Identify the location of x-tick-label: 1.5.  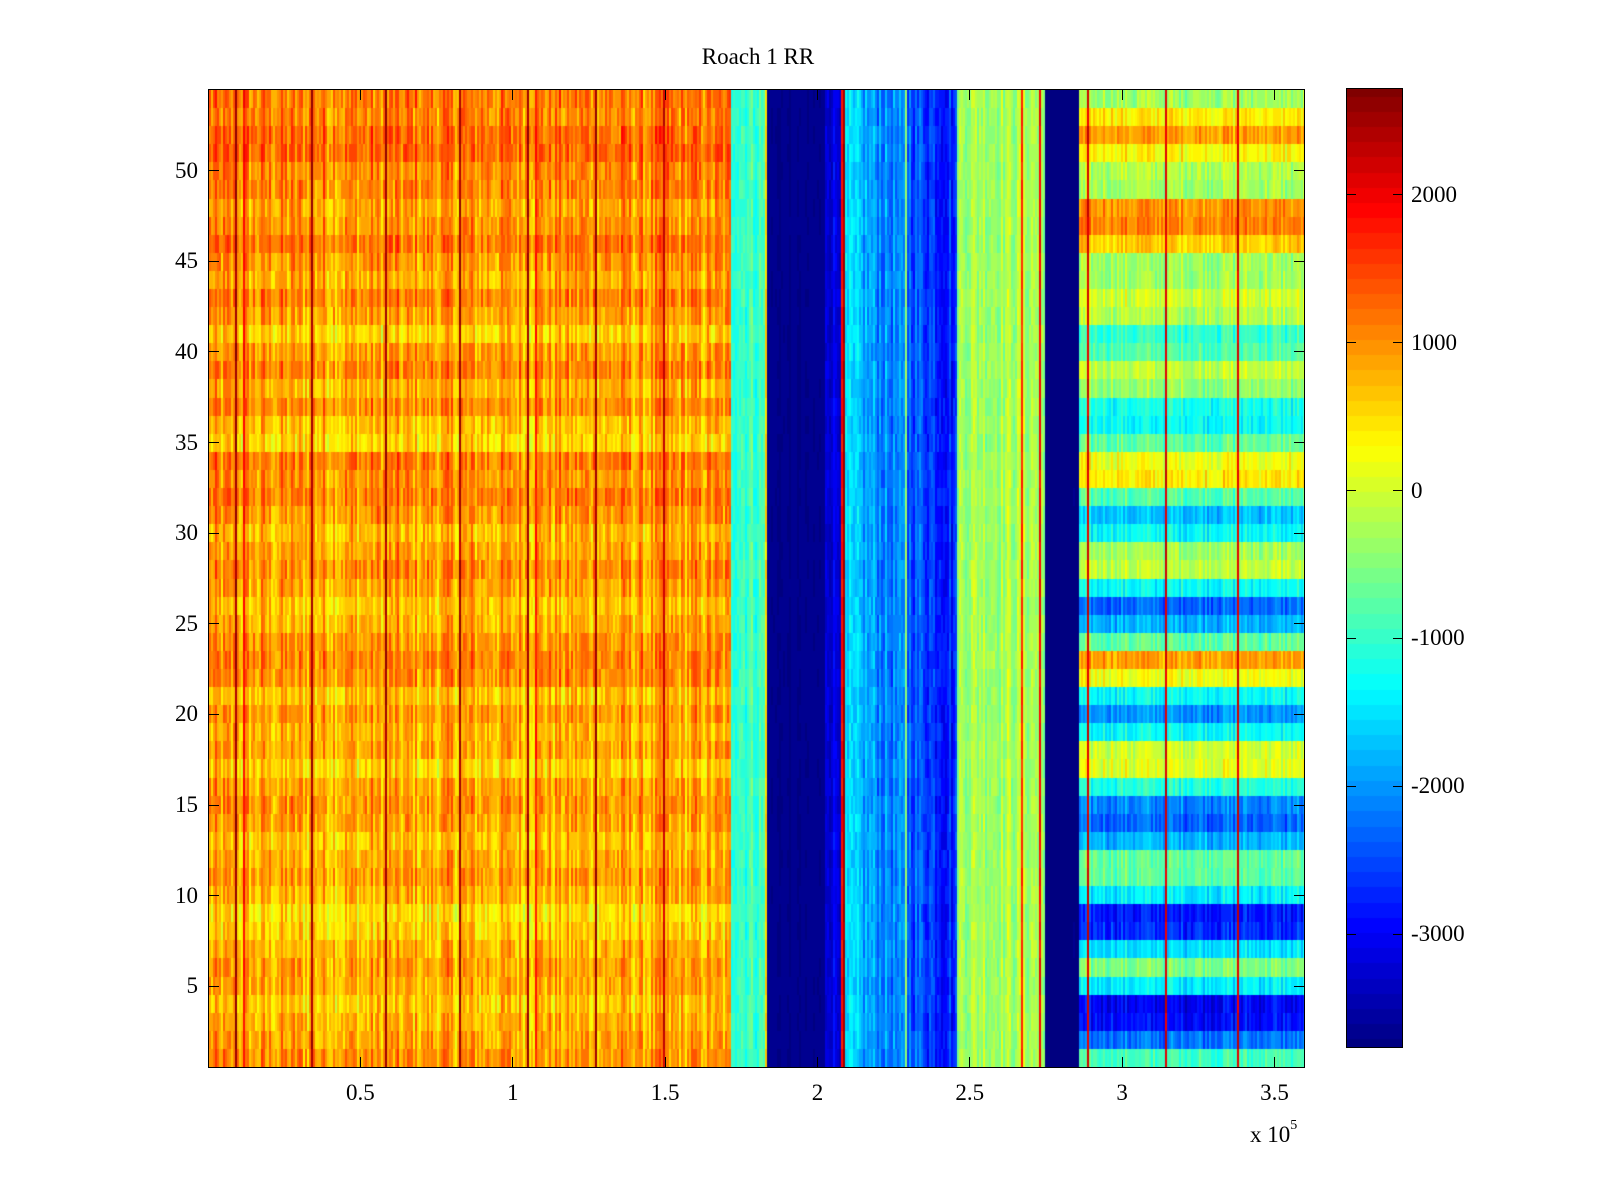
(665, 1092).